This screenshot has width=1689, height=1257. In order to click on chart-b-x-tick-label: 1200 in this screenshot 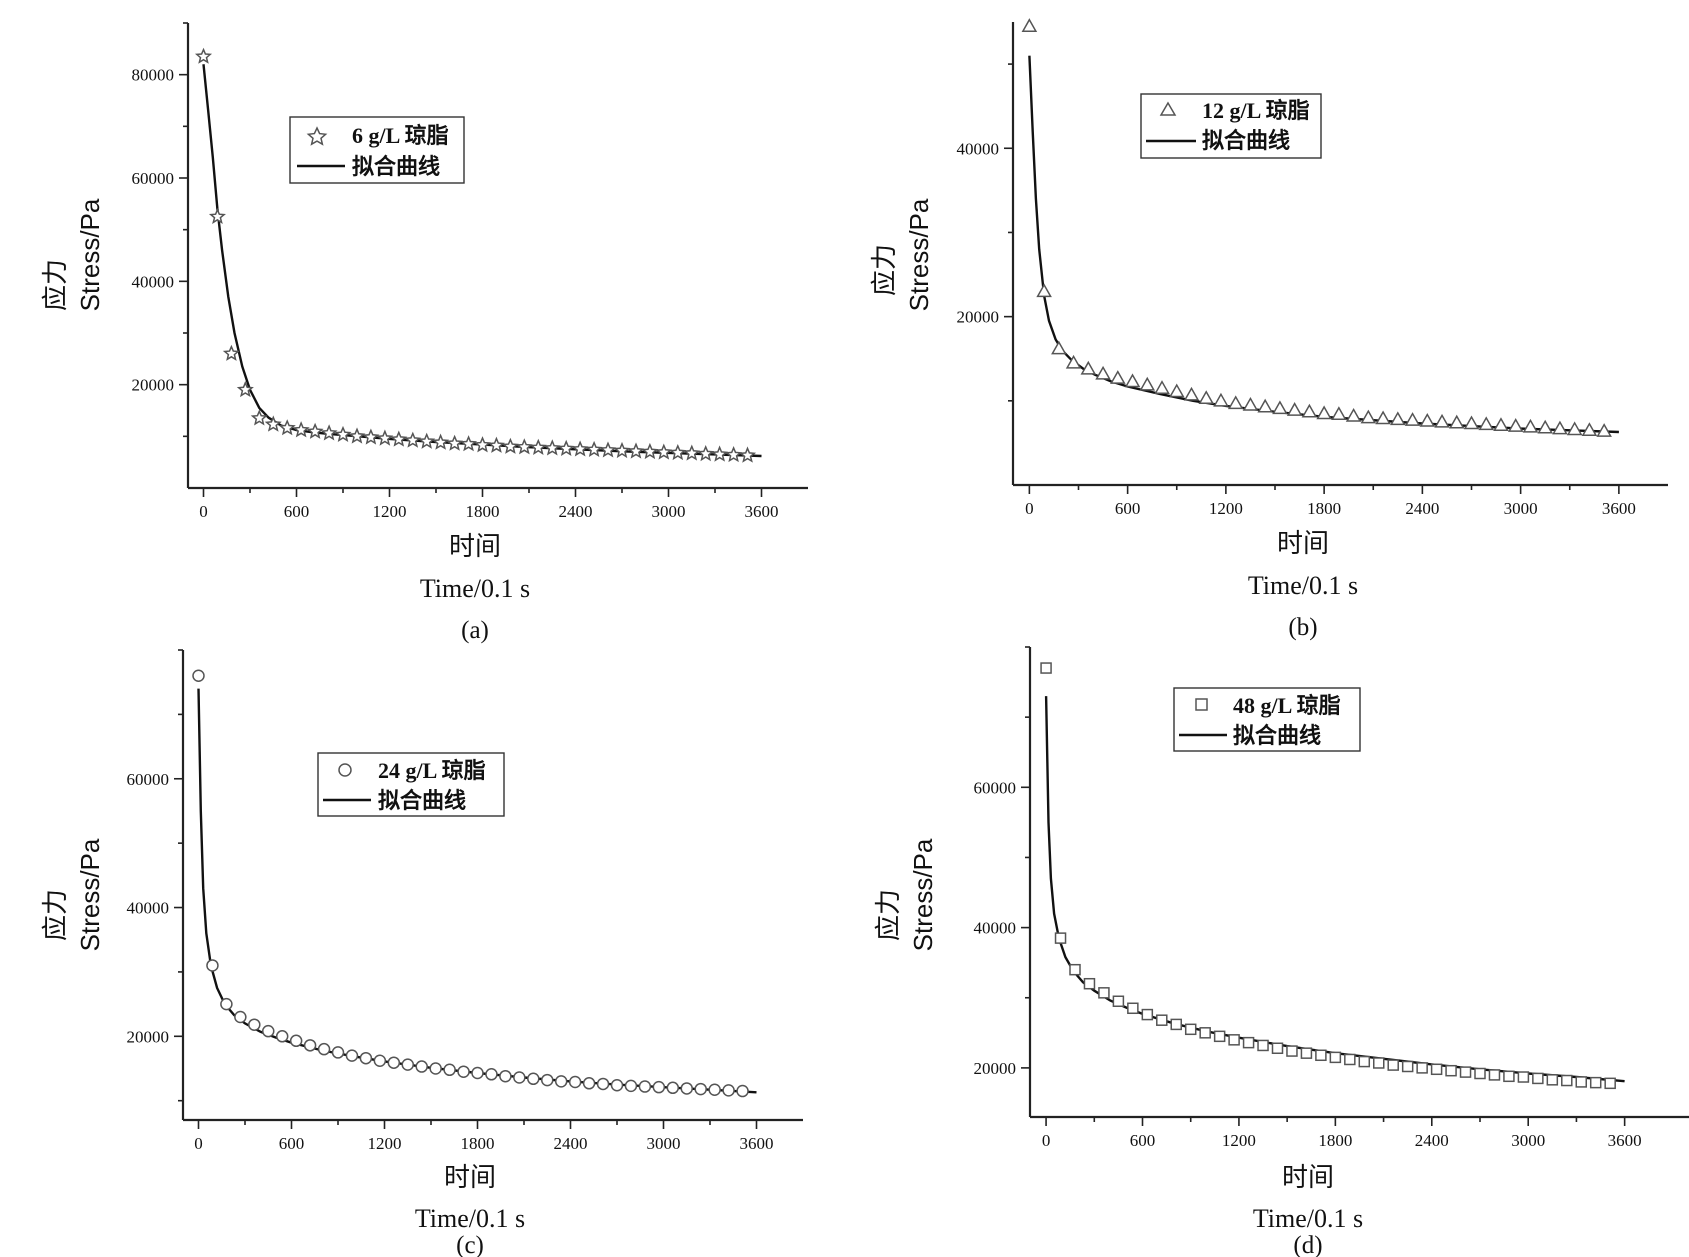, I will do `click(1226, 508)`.